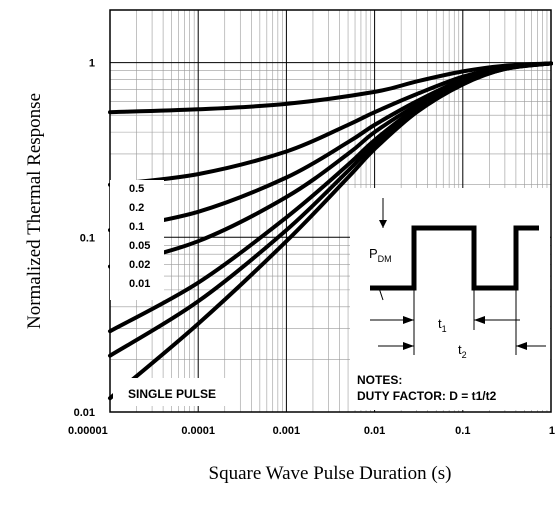 This screenshot has width=557, height=514. What do you see at coordinates (84, 413) in the screenshot?
I see `y-tick-label: 0.01` at bounding box center [84, 413].